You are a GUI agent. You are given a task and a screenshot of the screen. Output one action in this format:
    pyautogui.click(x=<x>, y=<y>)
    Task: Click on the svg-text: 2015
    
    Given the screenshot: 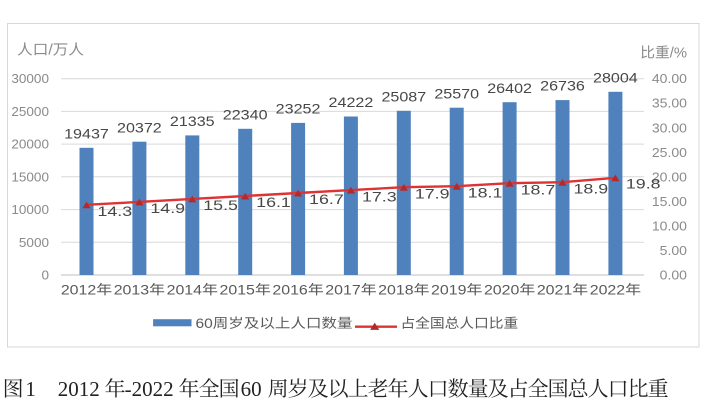 What is the action you would take?
    pyautogui.click(x=236, y=290)
    